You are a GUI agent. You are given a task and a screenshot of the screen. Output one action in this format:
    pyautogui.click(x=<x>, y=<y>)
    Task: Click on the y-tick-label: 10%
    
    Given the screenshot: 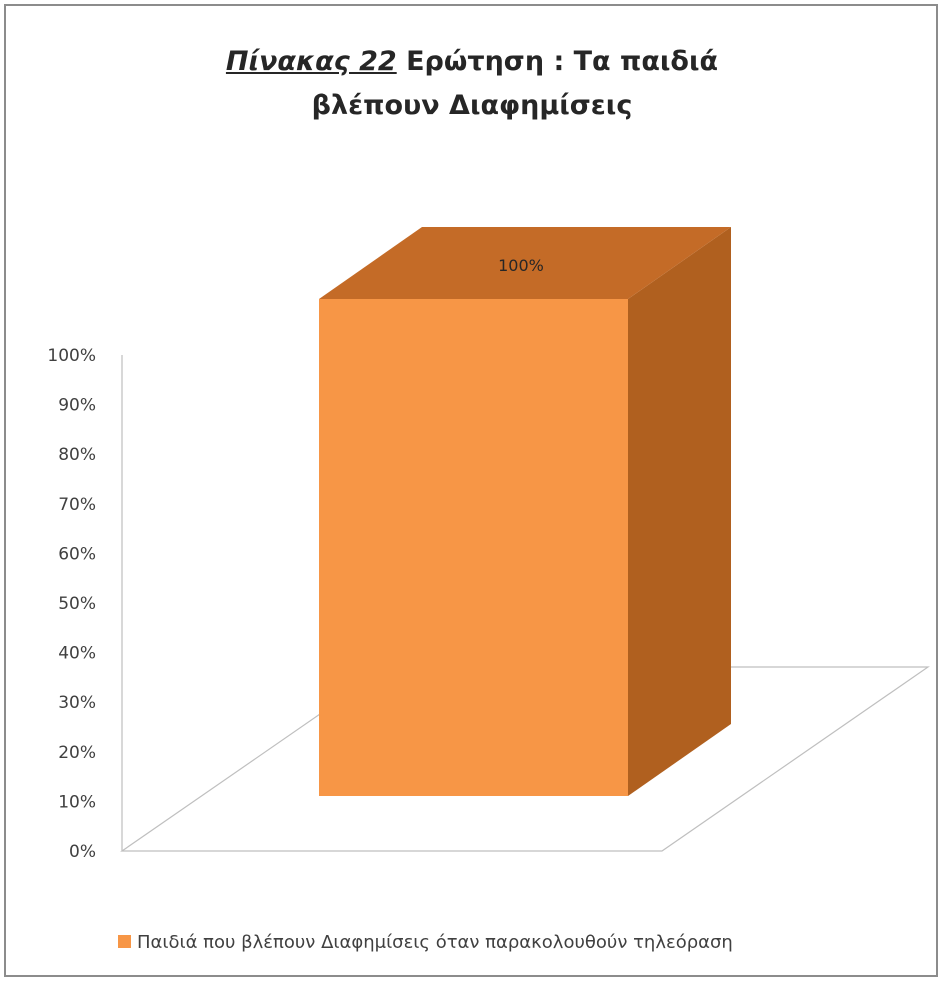 What is the action you would take?
    pyautogui.click(x=77, y=802)
    